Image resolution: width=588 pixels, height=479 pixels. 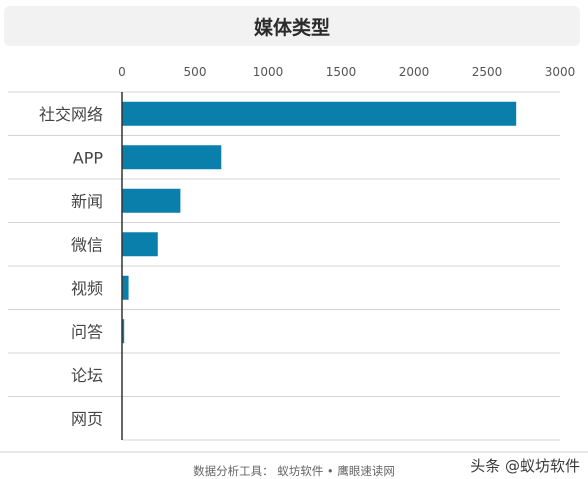 I want to click on chart-title-bar: 媒体类型, so click(x=292, y=26).